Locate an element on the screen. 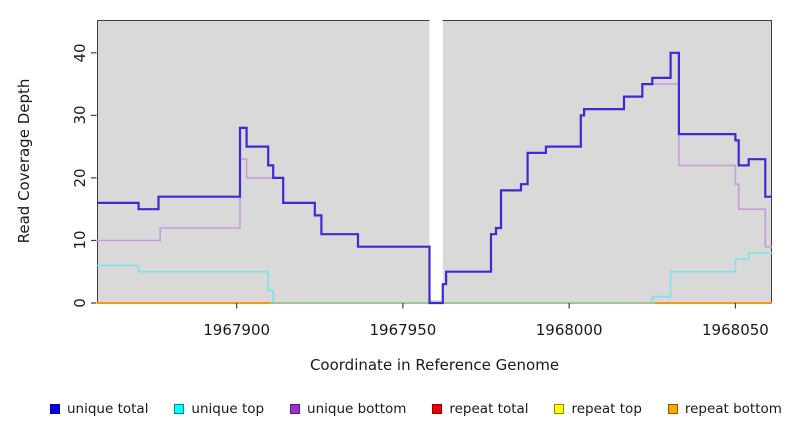 The width and height of the screenshot is (792, 432). y-tick-label: 20 is located at coordinates (80, 178).